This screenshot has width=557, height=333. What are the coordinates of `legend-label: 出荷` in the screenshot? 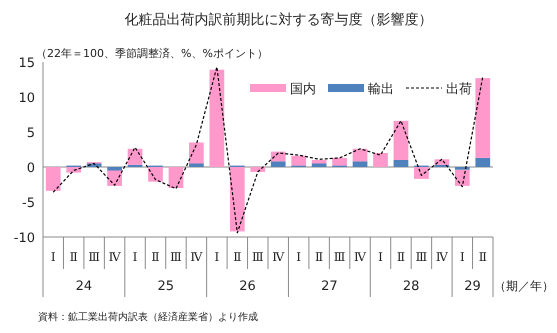 It's located at (459, 89).